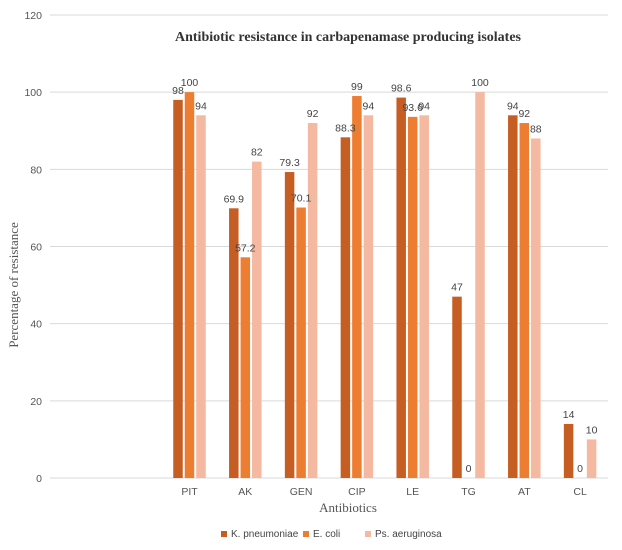 Image resolution: width=622 pixels, height=550 pixels. Describe the element at coordinates (265, 534) in the screenshot. I see `legend-label: K. pneumoniae` at that location.